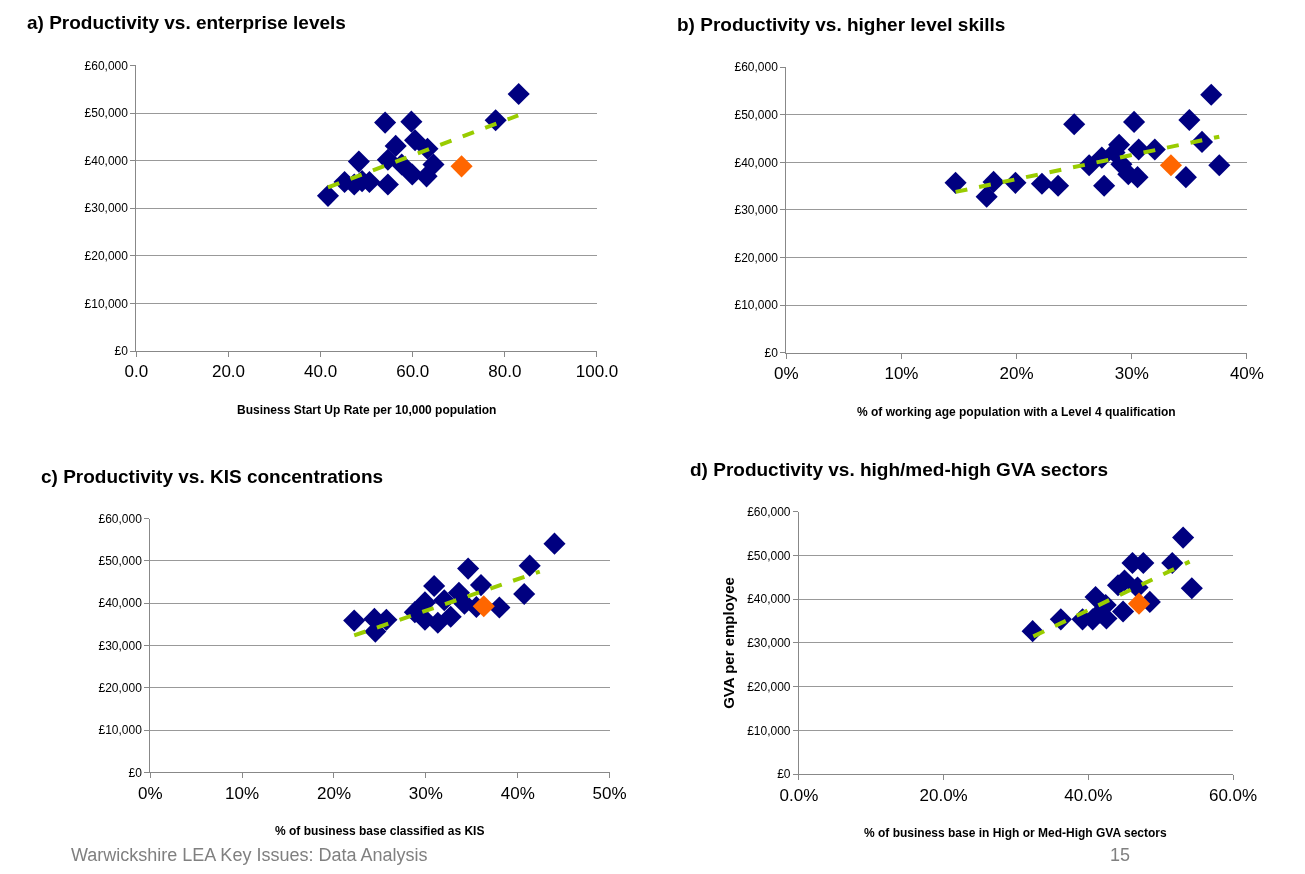 This screenshot has height=874, width=1305. What do you see at coordinates (729, 643) in the screenshot?
I see `y-axis-title: GVA per employee` at bounding box center [729, 643].